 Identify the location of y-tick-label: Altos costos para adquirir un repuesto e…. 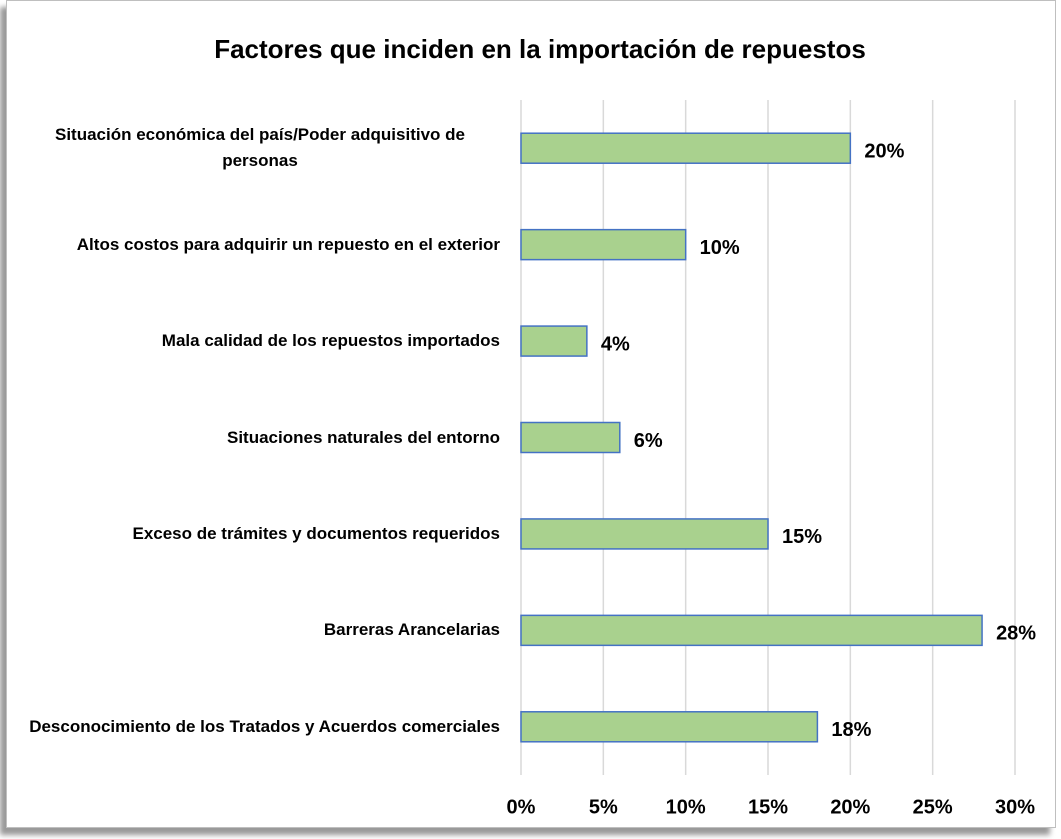
(288, 244).